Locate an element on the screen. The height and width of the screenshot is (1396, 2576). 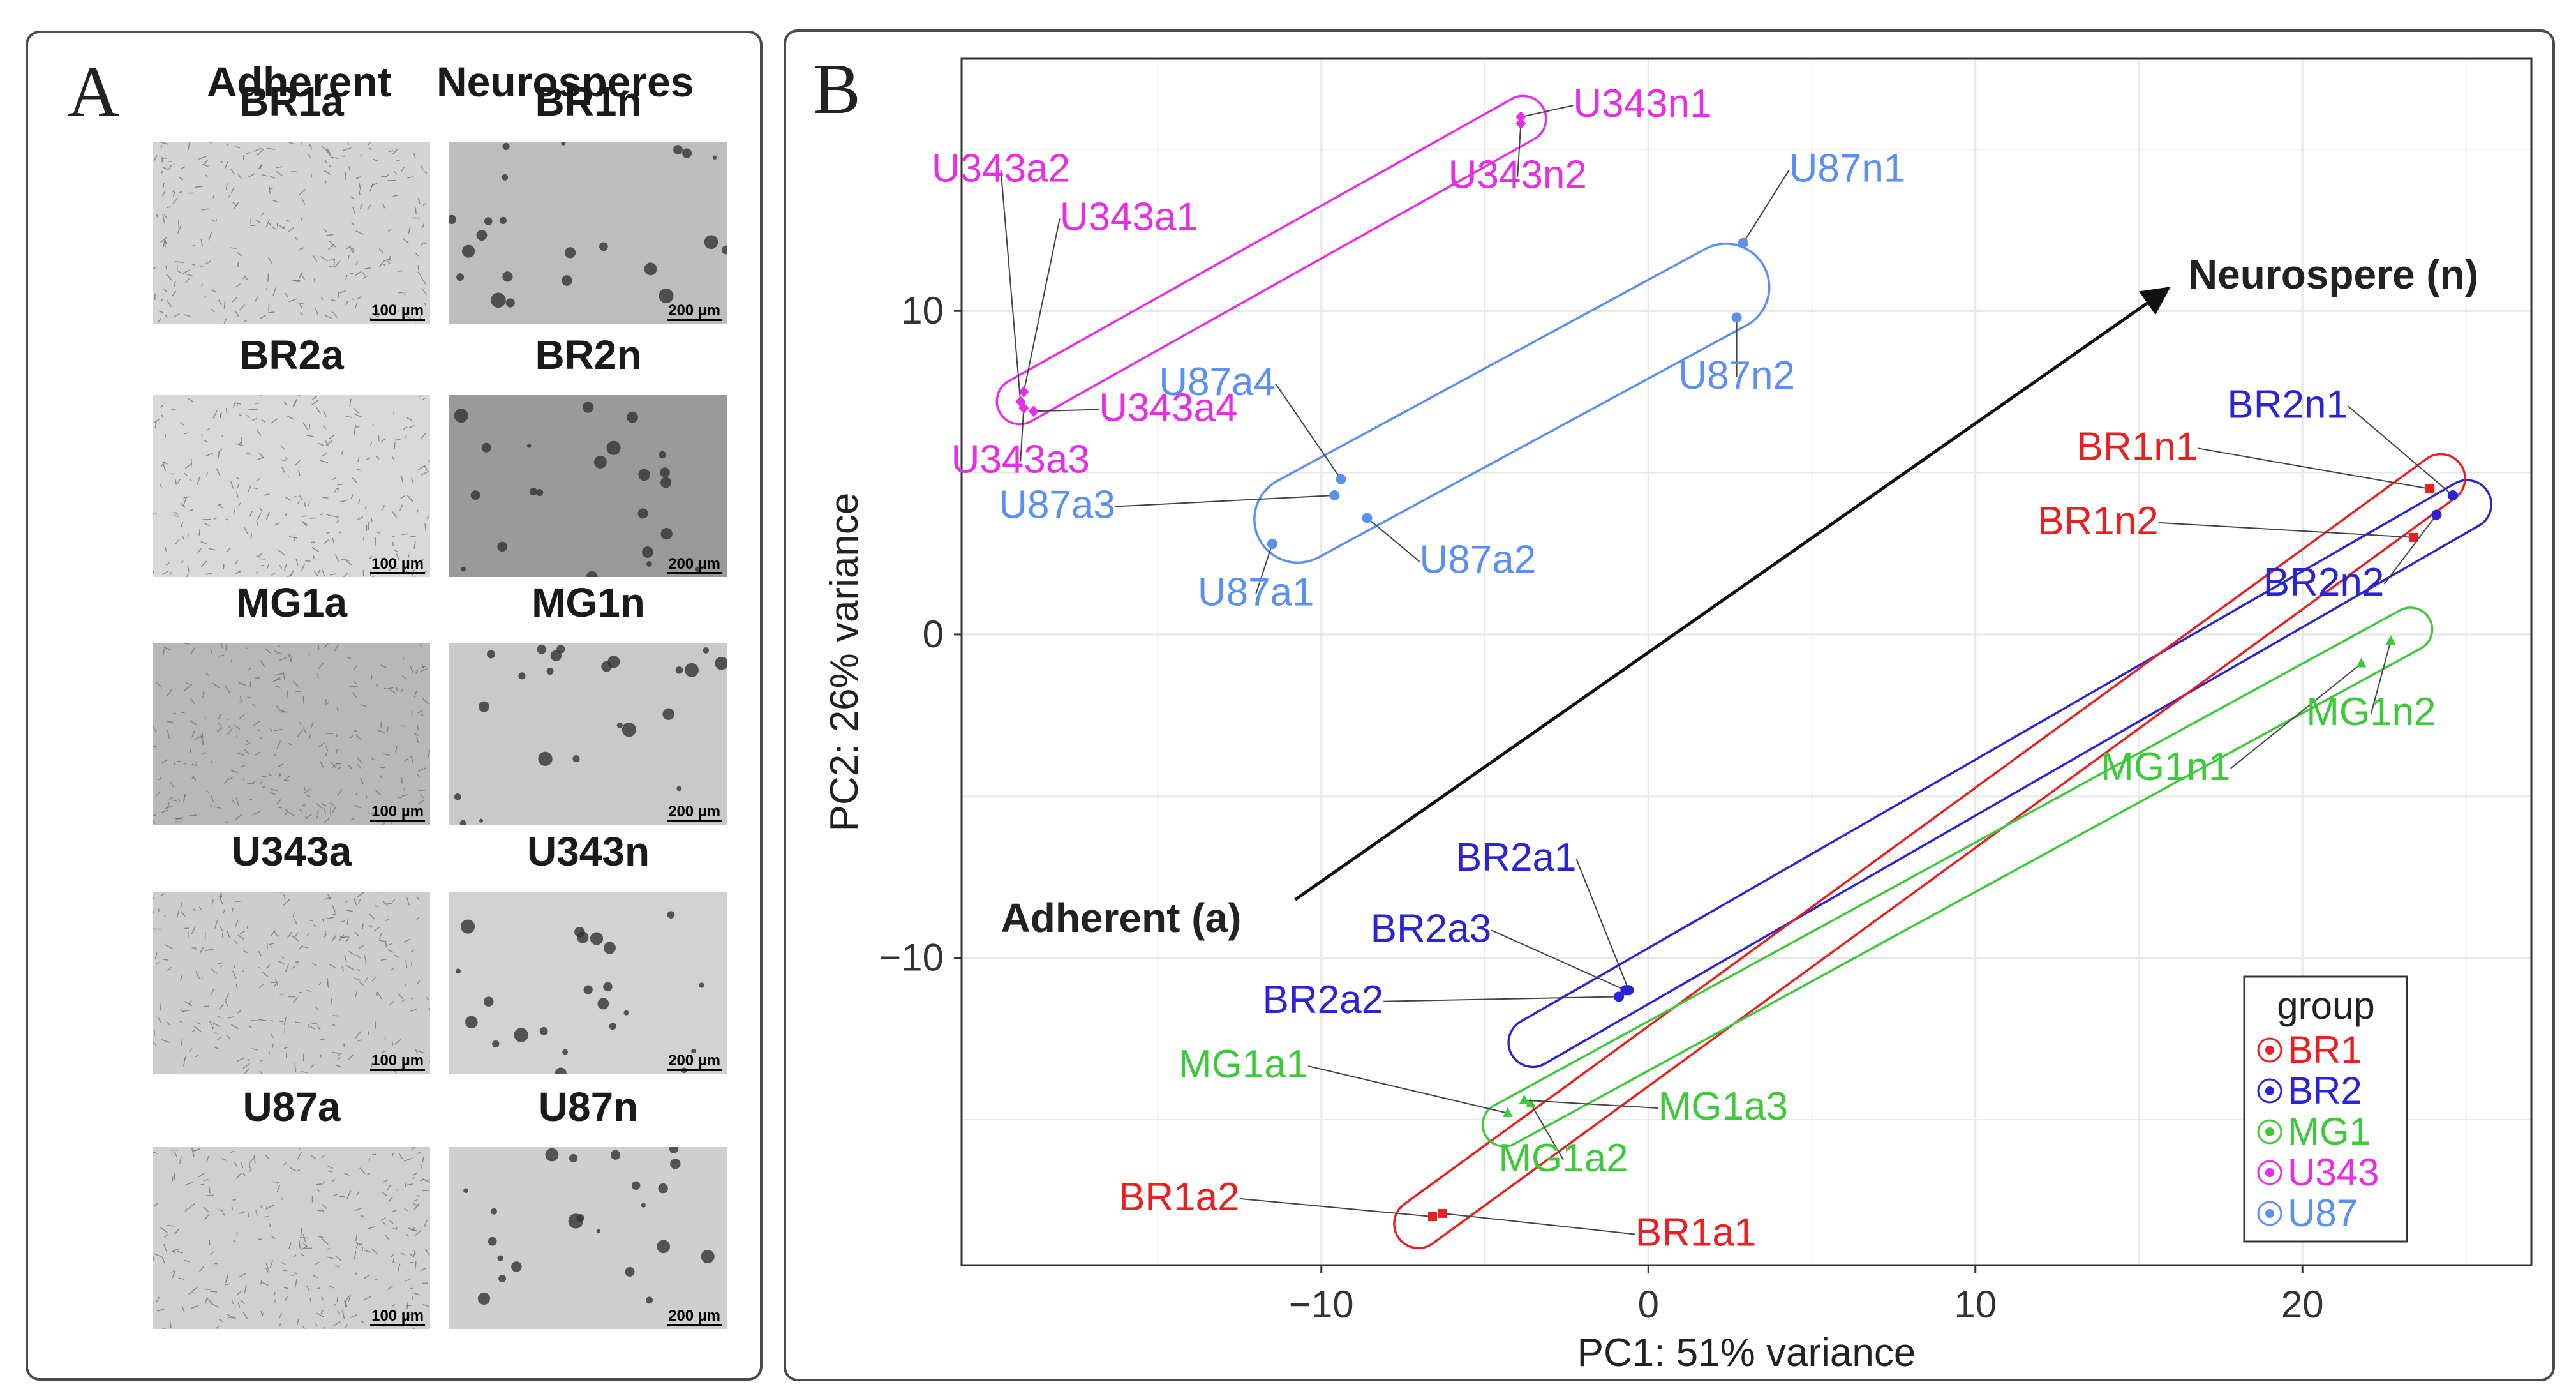
micrograph-label: U343a is located at coordinates (291, 851).